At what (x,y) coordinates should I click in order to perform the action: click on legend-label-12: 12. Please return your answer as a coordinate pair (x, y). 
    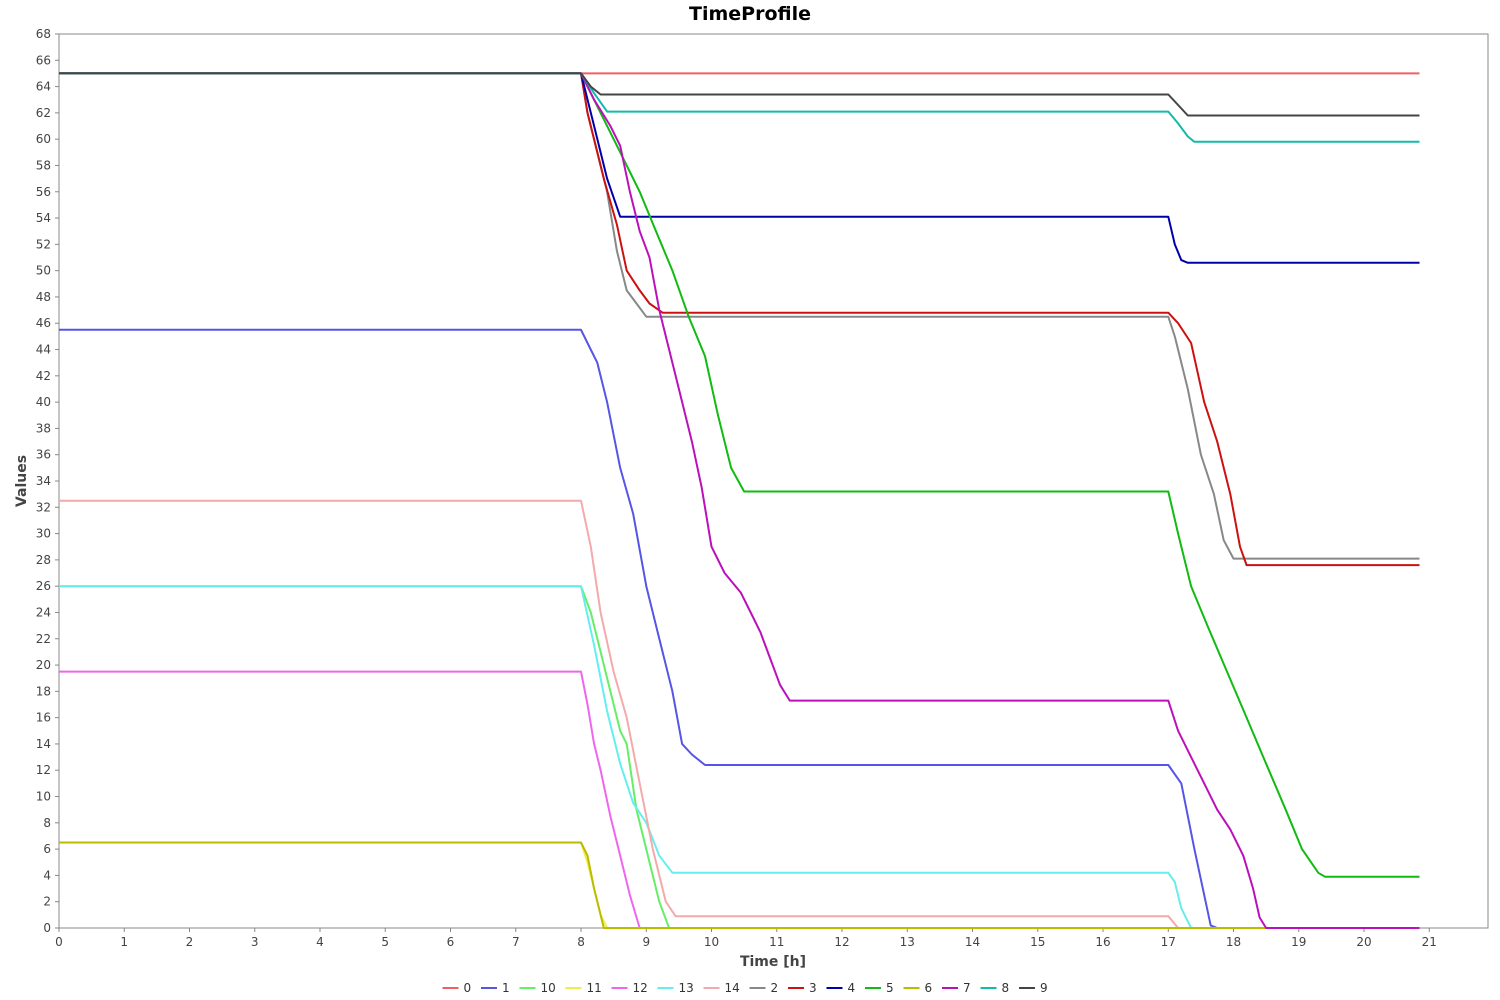
    Looking at the image, I should click on (640, 988).